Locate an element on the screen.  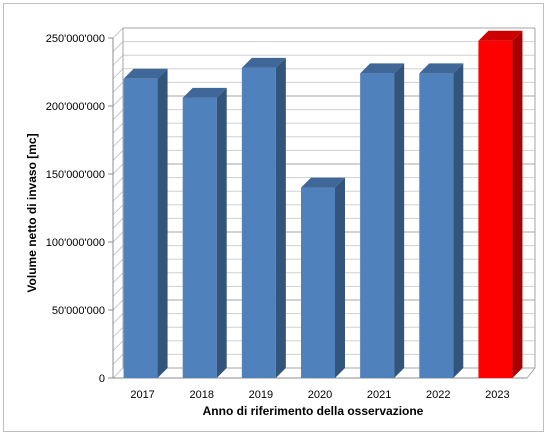
bar-2017 is located at coordinates (145, 223).